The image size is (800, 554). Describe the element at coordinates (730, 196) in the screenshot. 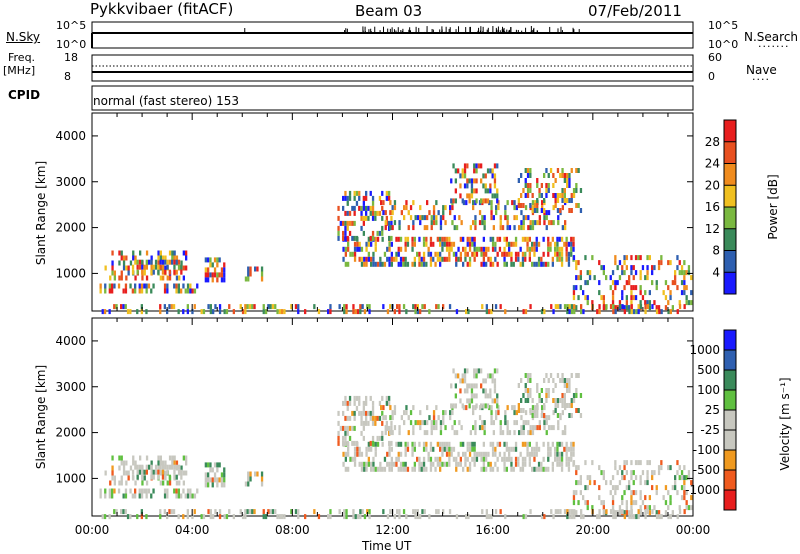

I see `power-colorbar-swatch` at that location.